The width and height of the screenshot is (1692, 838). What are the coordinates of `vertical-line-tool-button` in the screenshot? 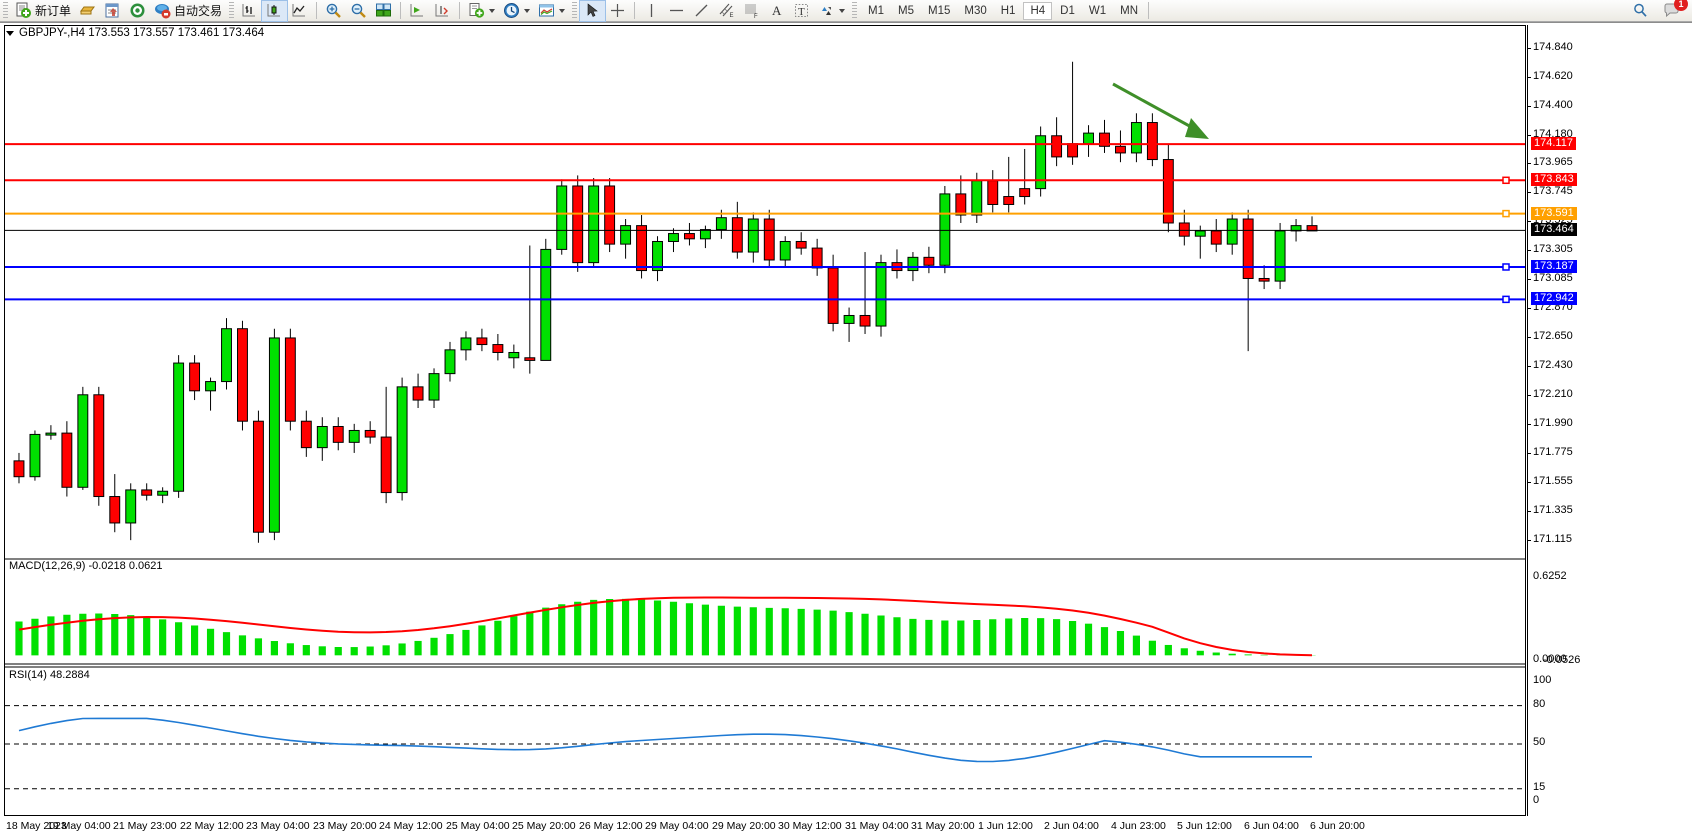 It's located at (651, 11).